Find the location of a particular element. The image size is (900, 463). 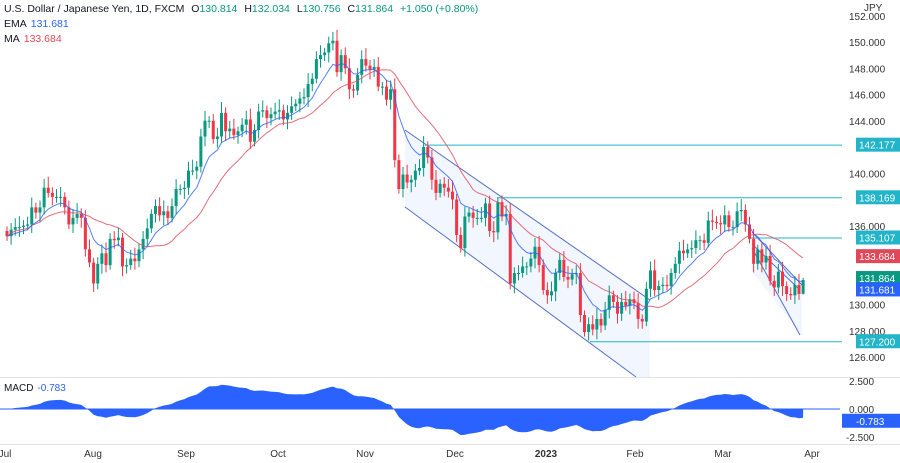

close-value: 131.864 is located at coordinates (374, 9).